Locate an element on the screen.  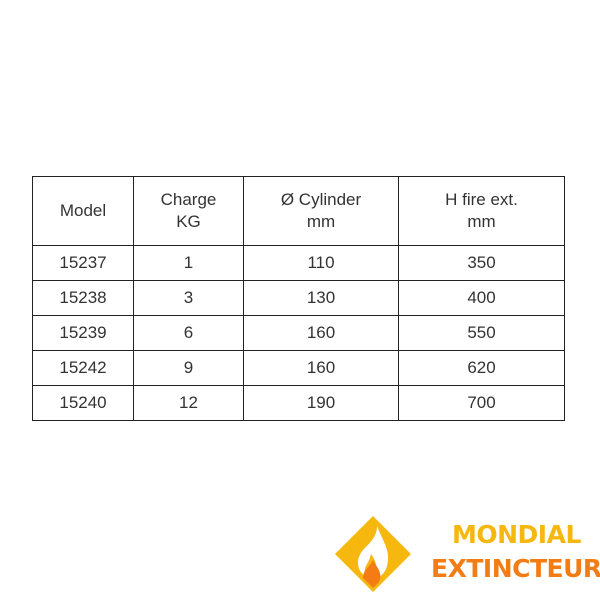
table-row: 15239 6 160 550 is located at coordinates (298, 333).